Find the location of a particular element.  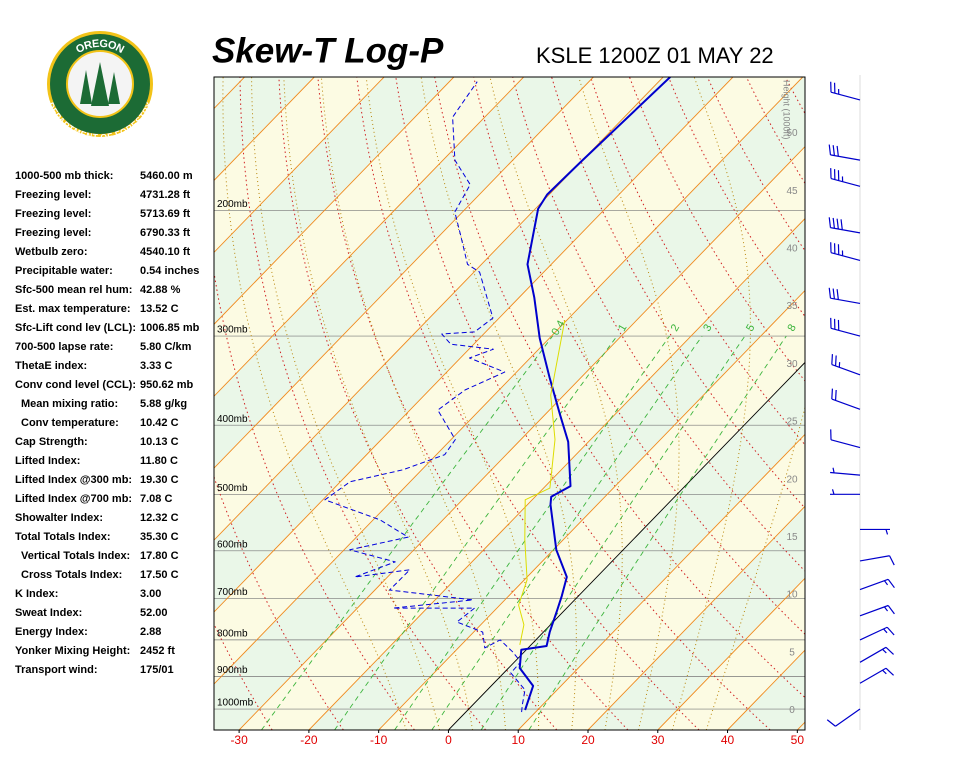

mixing-ratio-label: 1 is located at coordinates (622, 327).